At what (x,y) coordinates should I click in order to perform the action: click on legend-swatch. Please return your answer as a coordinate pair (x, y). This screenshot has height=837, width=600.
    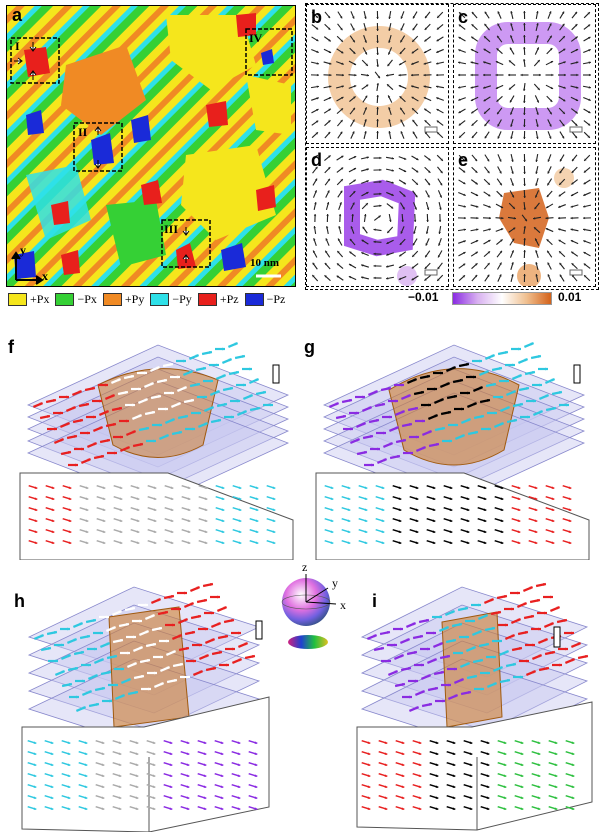
    Looking at the image, I should click on (65, 299).